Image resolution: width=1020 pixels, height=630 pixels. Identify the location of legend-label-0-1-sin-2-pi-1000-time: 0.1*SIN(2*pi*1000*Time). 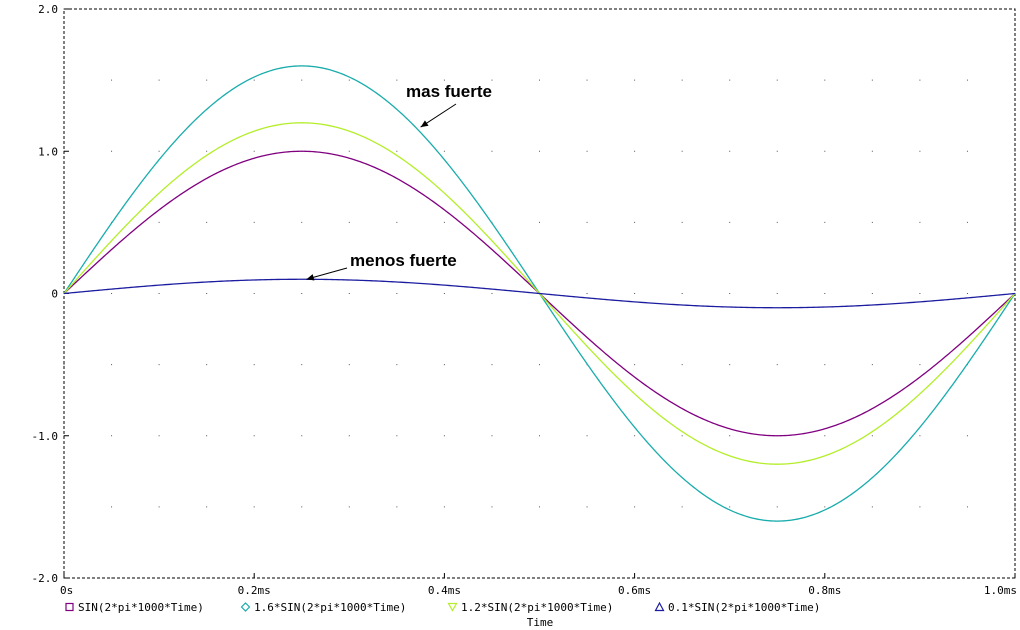
(744, 607).